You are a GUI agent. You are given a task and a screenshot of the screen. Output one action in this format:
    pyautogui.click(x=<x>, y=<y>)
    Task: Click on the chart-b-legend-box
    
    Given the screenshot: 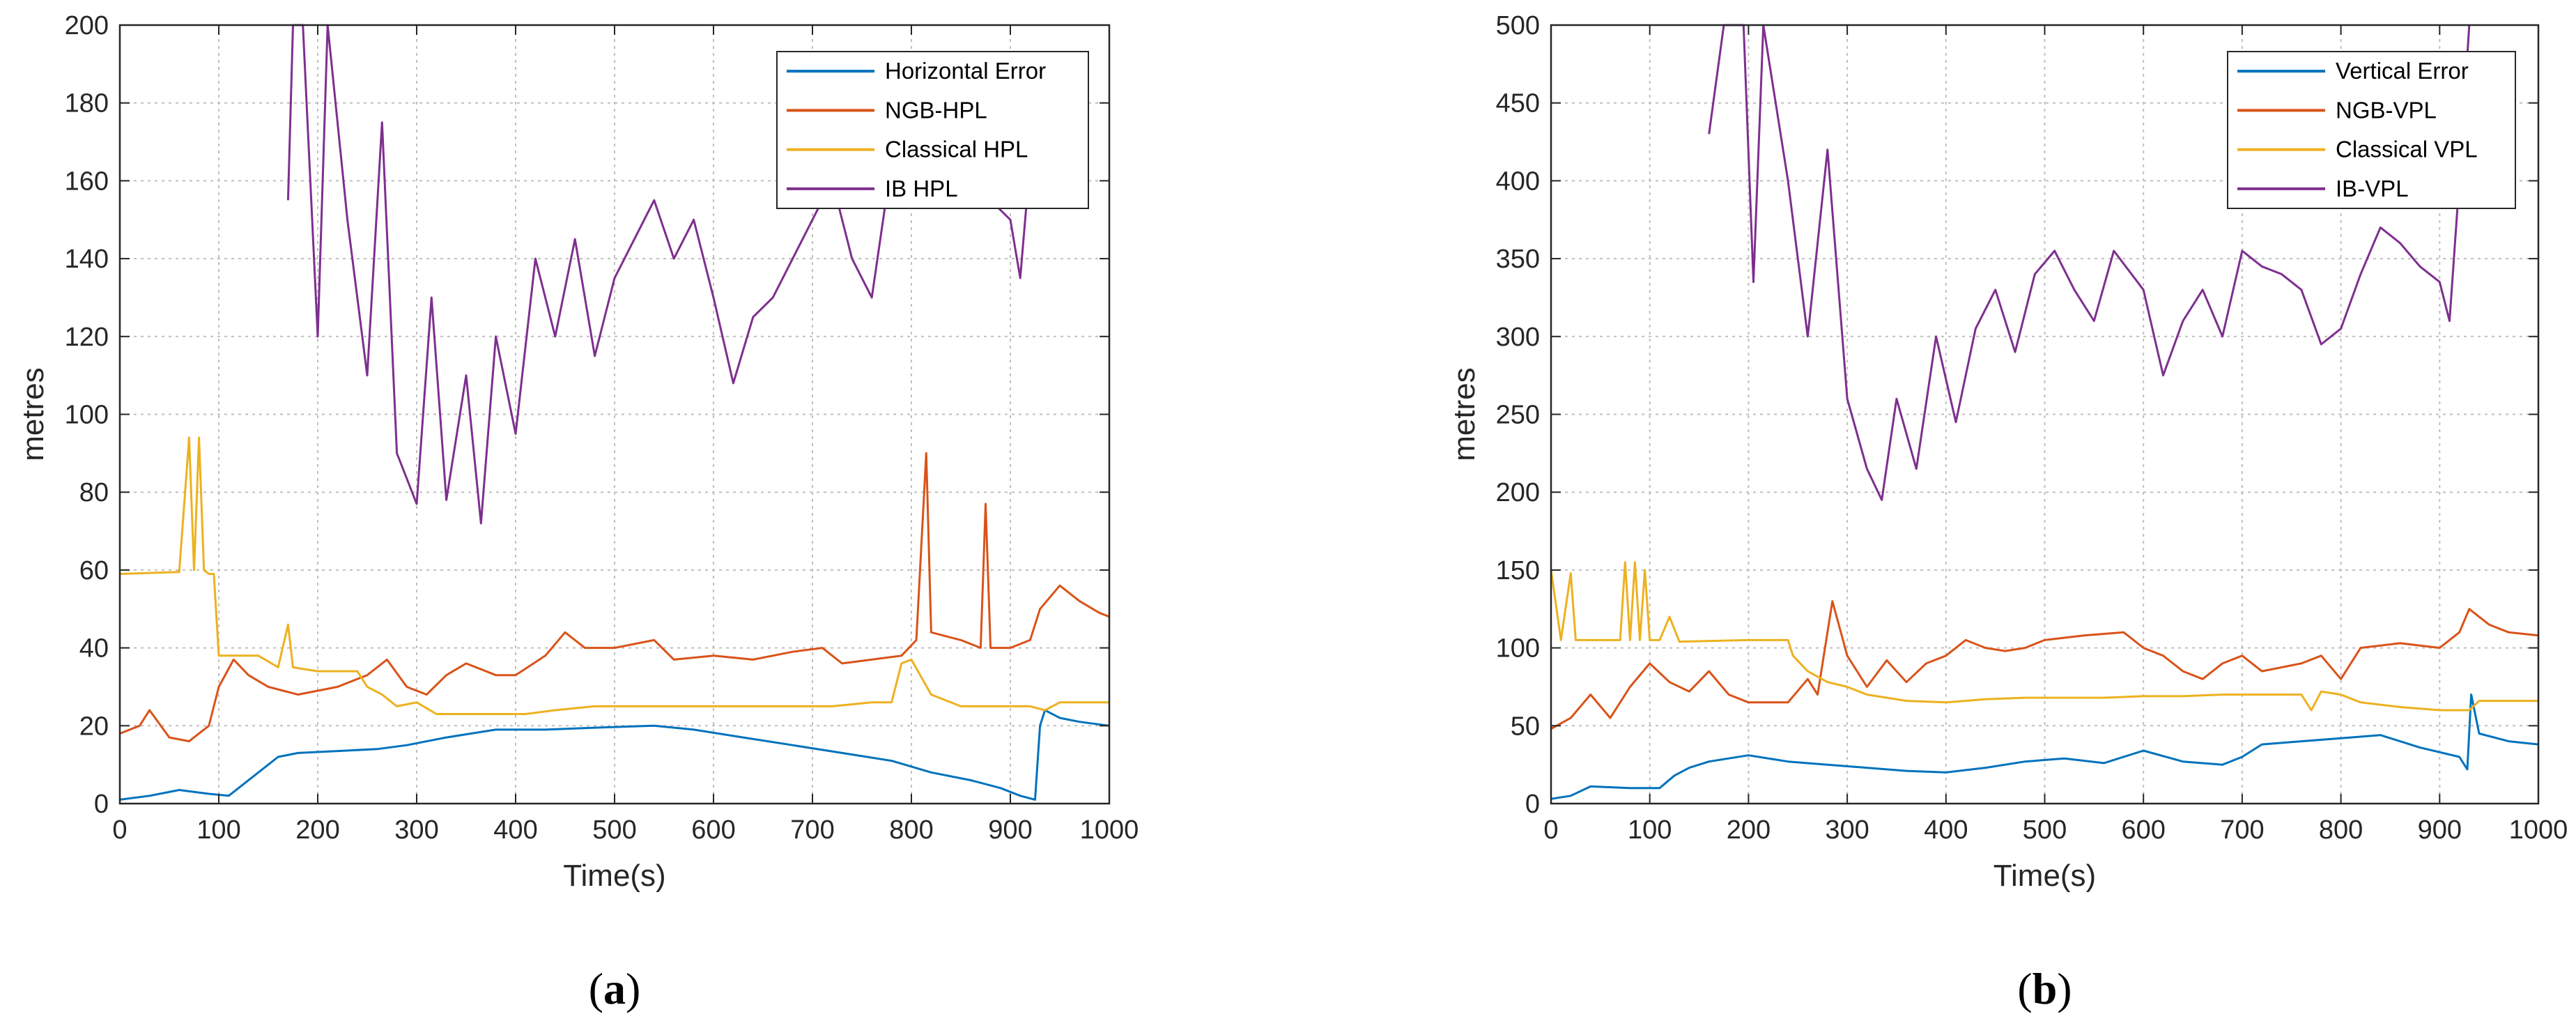 What is the action you would take?
    pyautogui.click(x=2371, y=130)
    